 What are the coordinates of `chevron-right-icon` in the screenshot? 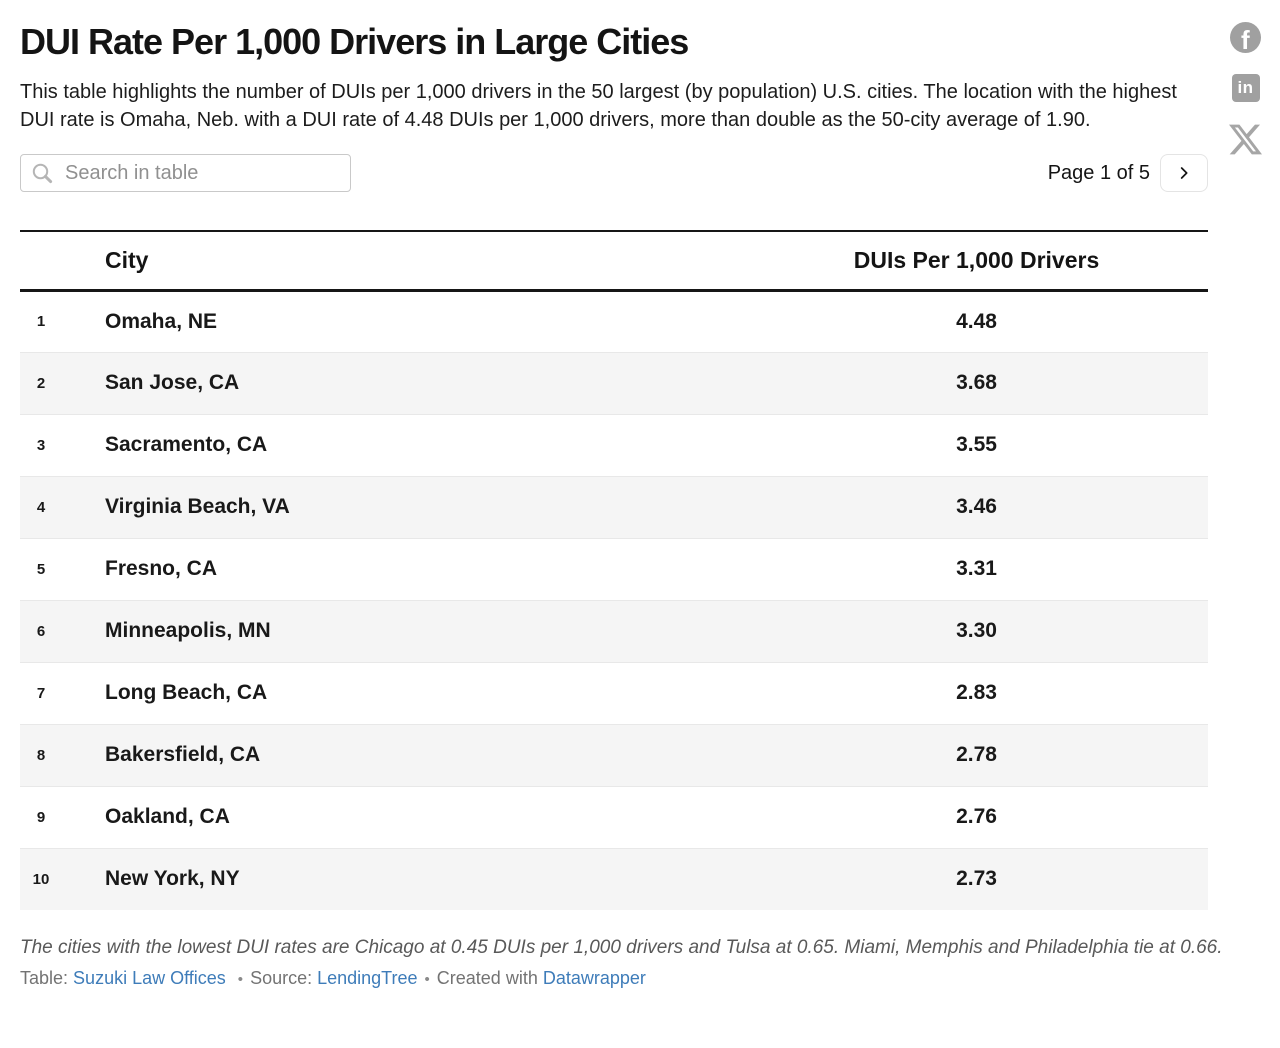 It's located at (1184, 173).